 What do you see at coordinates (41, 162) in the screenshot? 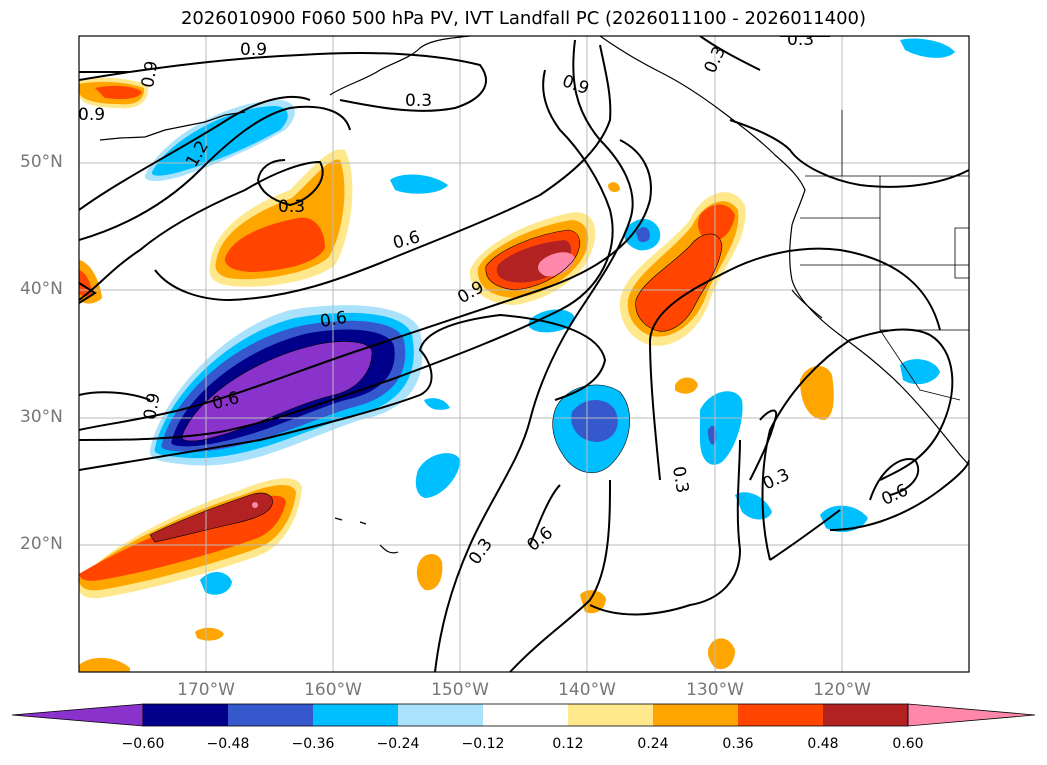
I see `lat-label: 50°N` at bounding box center [41, 162].